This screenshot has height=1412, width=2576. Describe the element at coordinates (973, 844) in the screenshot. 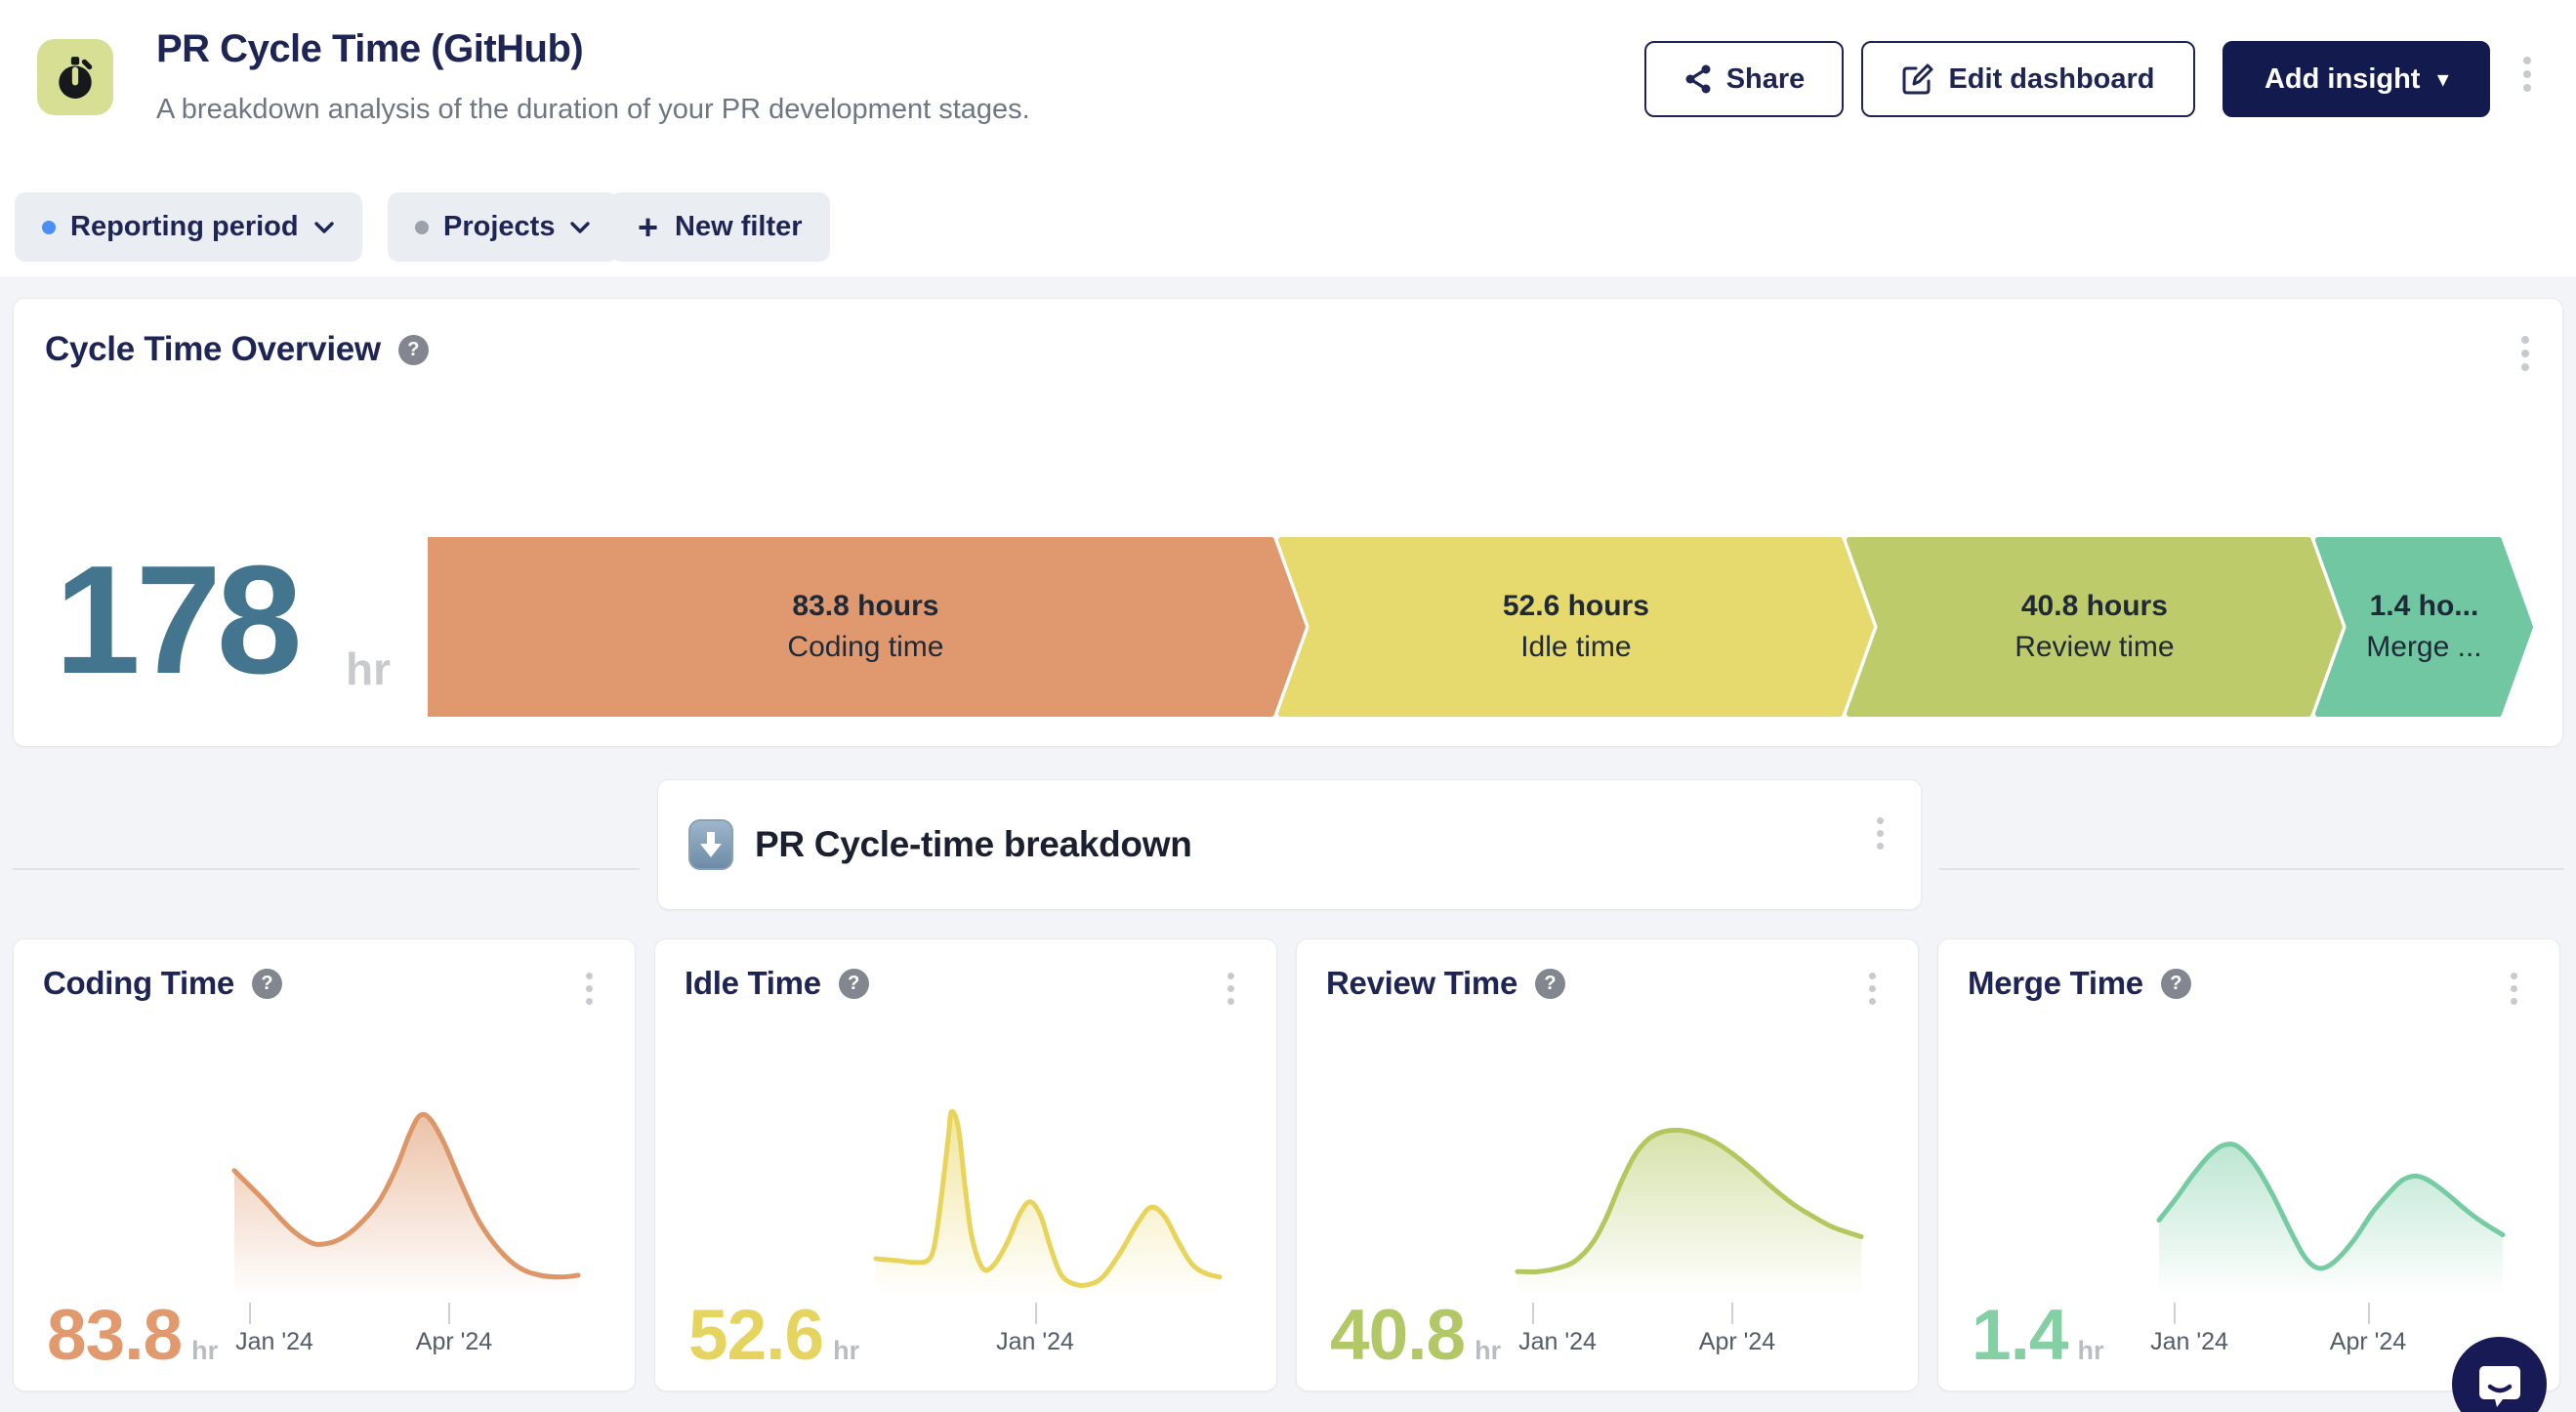

I see `breakdown-section-title: PR Cycle-time breakdown` at that location.